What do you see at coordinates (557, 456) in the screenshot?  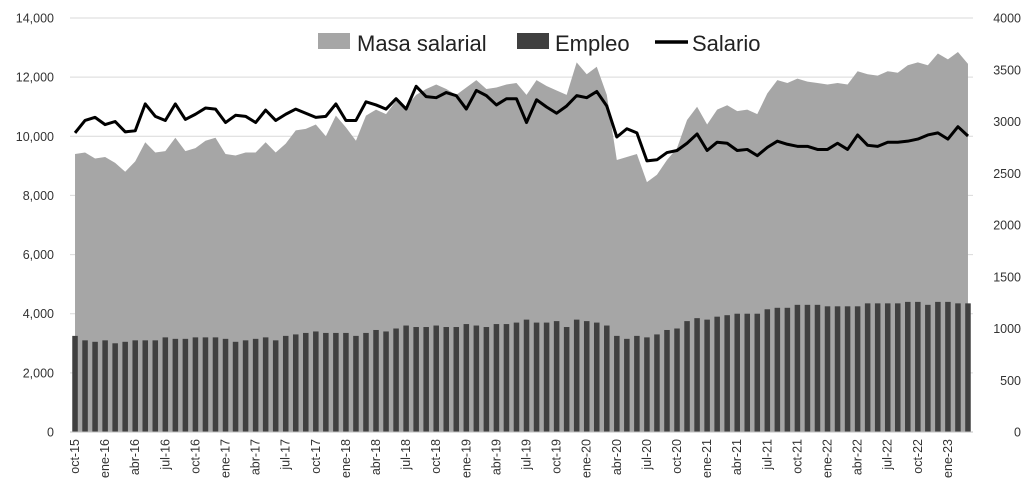 I see `x-axis-tick-label: oct-19` at bounding box center [557, 456].